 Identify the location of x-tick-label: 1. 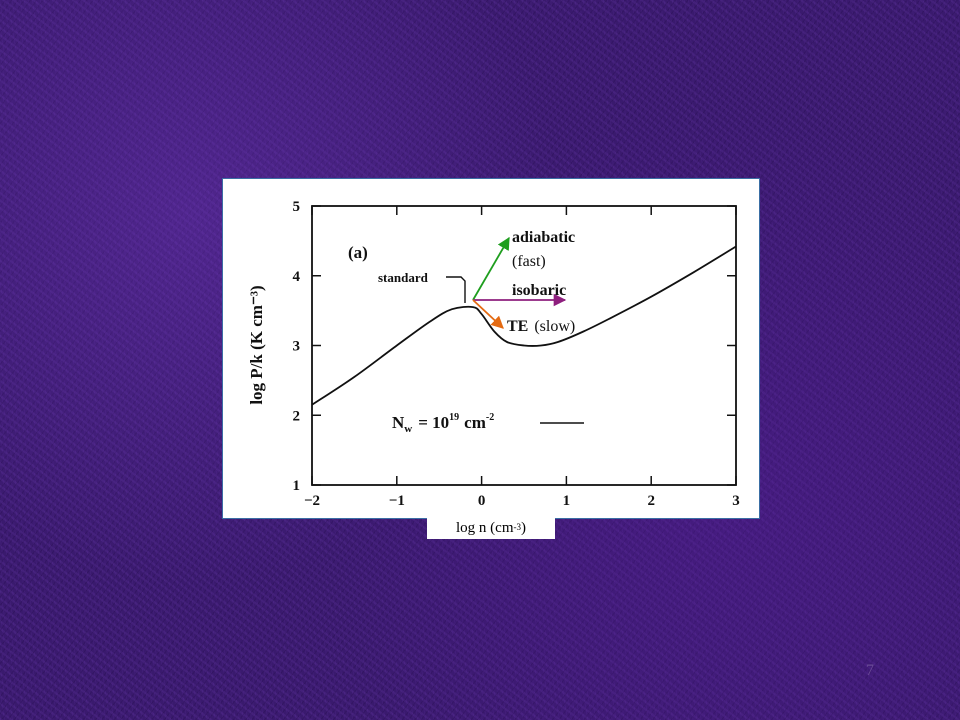
(567, 501).